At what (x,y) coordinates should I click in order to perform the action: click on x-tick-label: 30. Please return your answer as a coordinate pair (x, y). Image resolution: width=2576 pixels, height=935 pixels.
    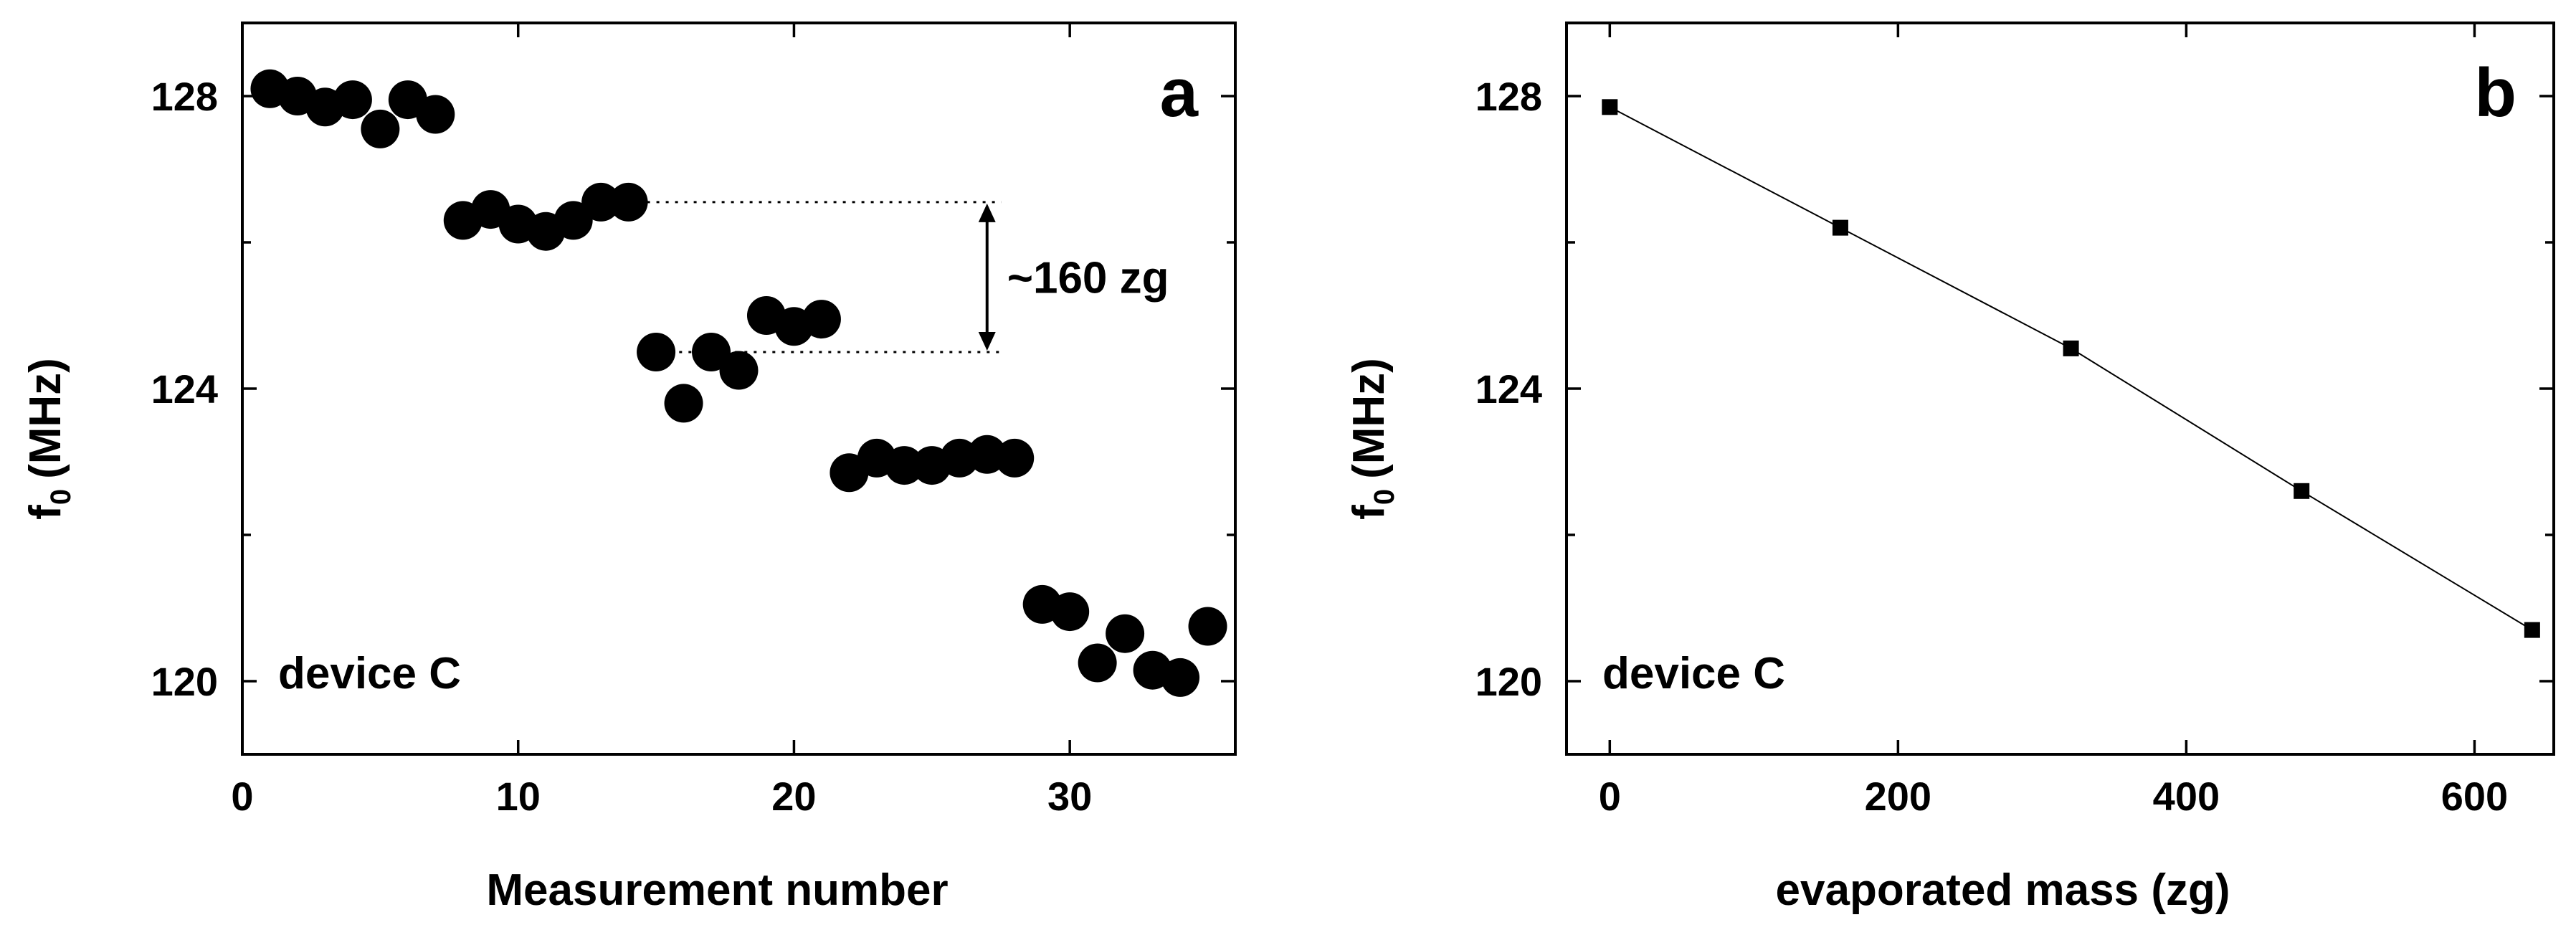
    Looking at the image, I should click on (1069, 796).